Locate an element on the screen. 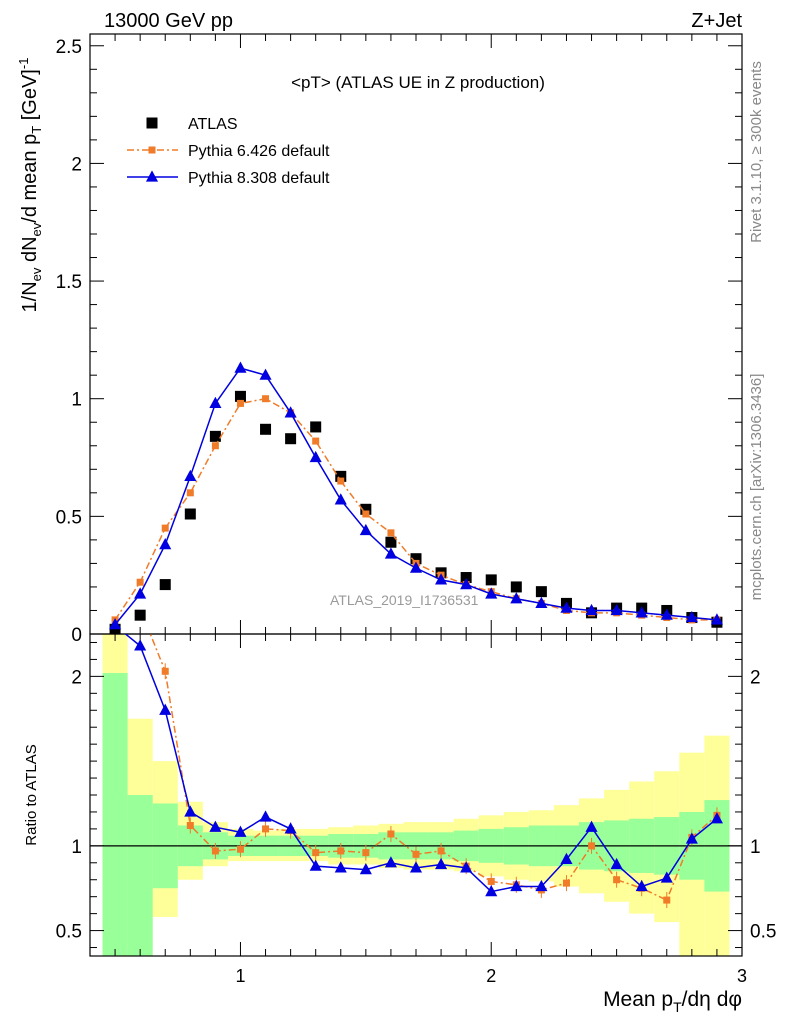 The width and height of the screenshot is (786, 1024). main-y-tick-label: 0.5 is located at coordinates (69, 517).